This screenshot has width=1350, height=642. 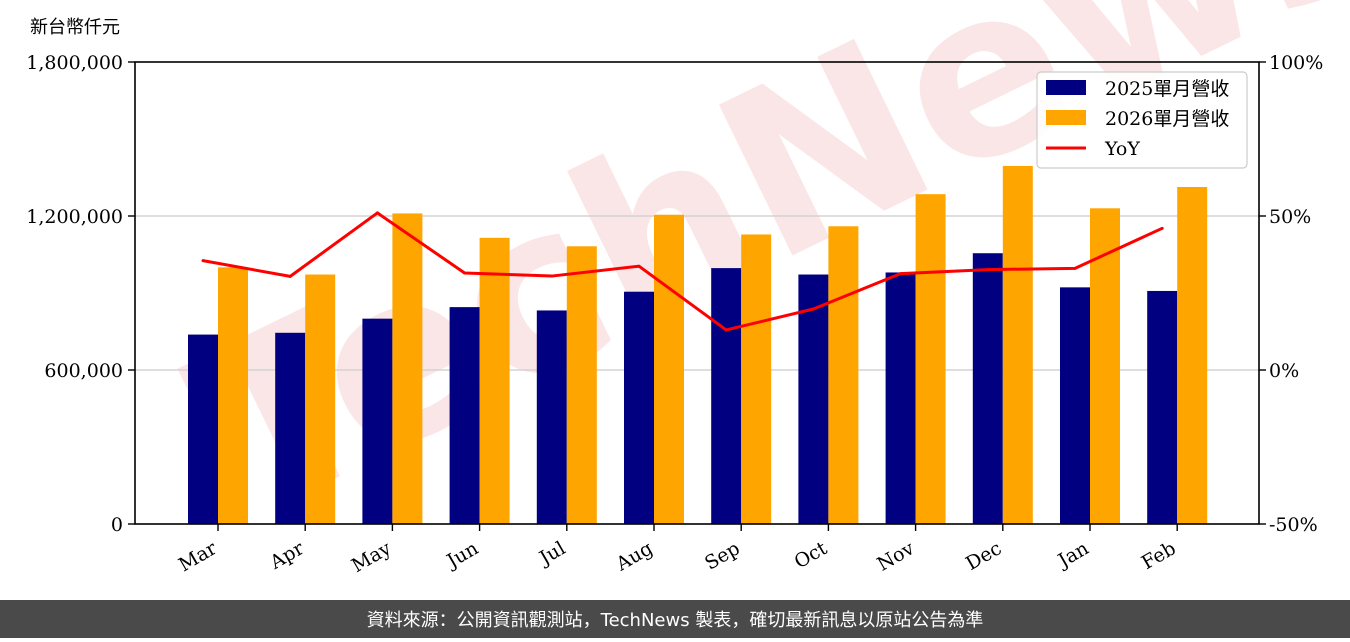 I want to click on x-axis-tick-label: Mar, so click(x=198, y=556).